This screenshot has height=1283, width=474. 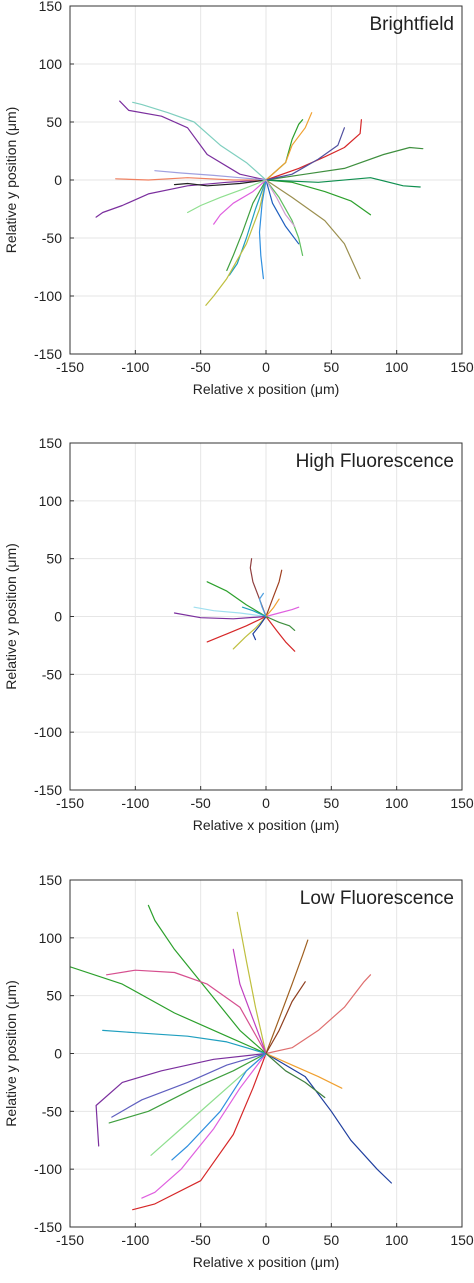 I want to click on y-axis-label: Relative y position (μm), so click(x=11, y=616).